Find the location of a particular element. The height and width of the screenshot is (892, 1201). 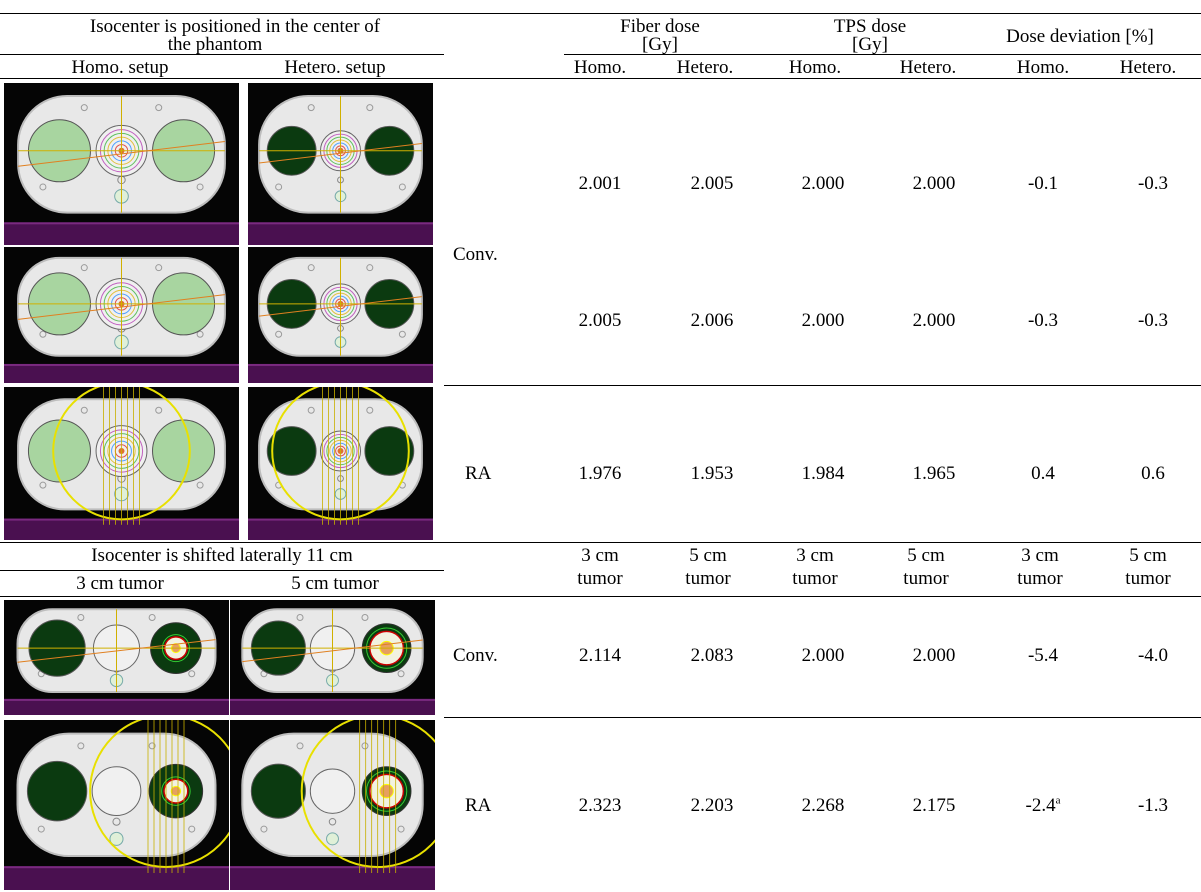

header1-rule-right is located at coordinates (882, 54).